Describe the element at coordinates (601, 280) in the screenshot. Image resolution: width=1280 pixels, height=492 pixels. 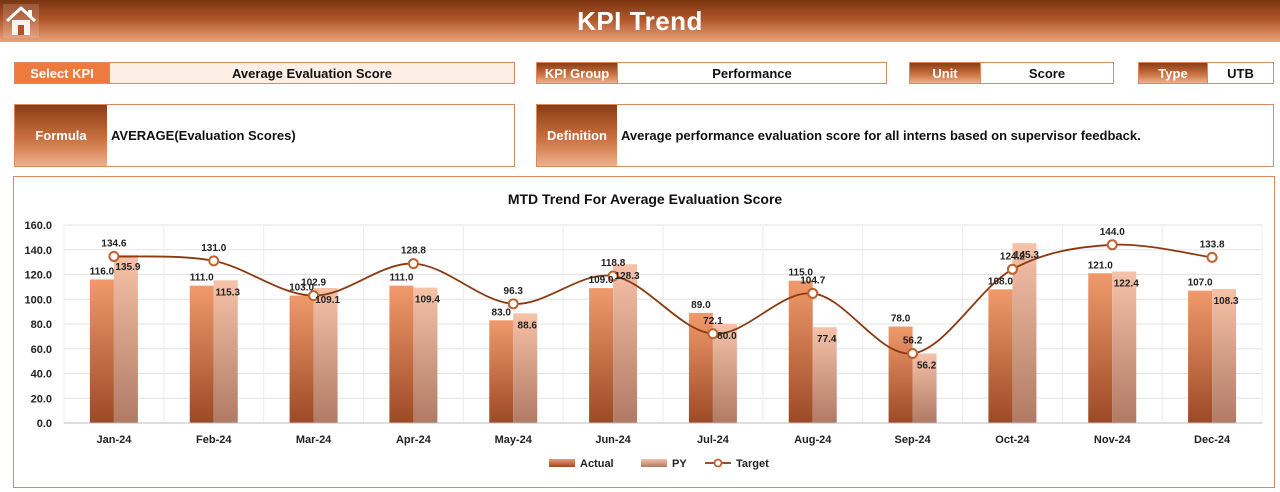
I see `data-label-actual: 109.0` at that location.